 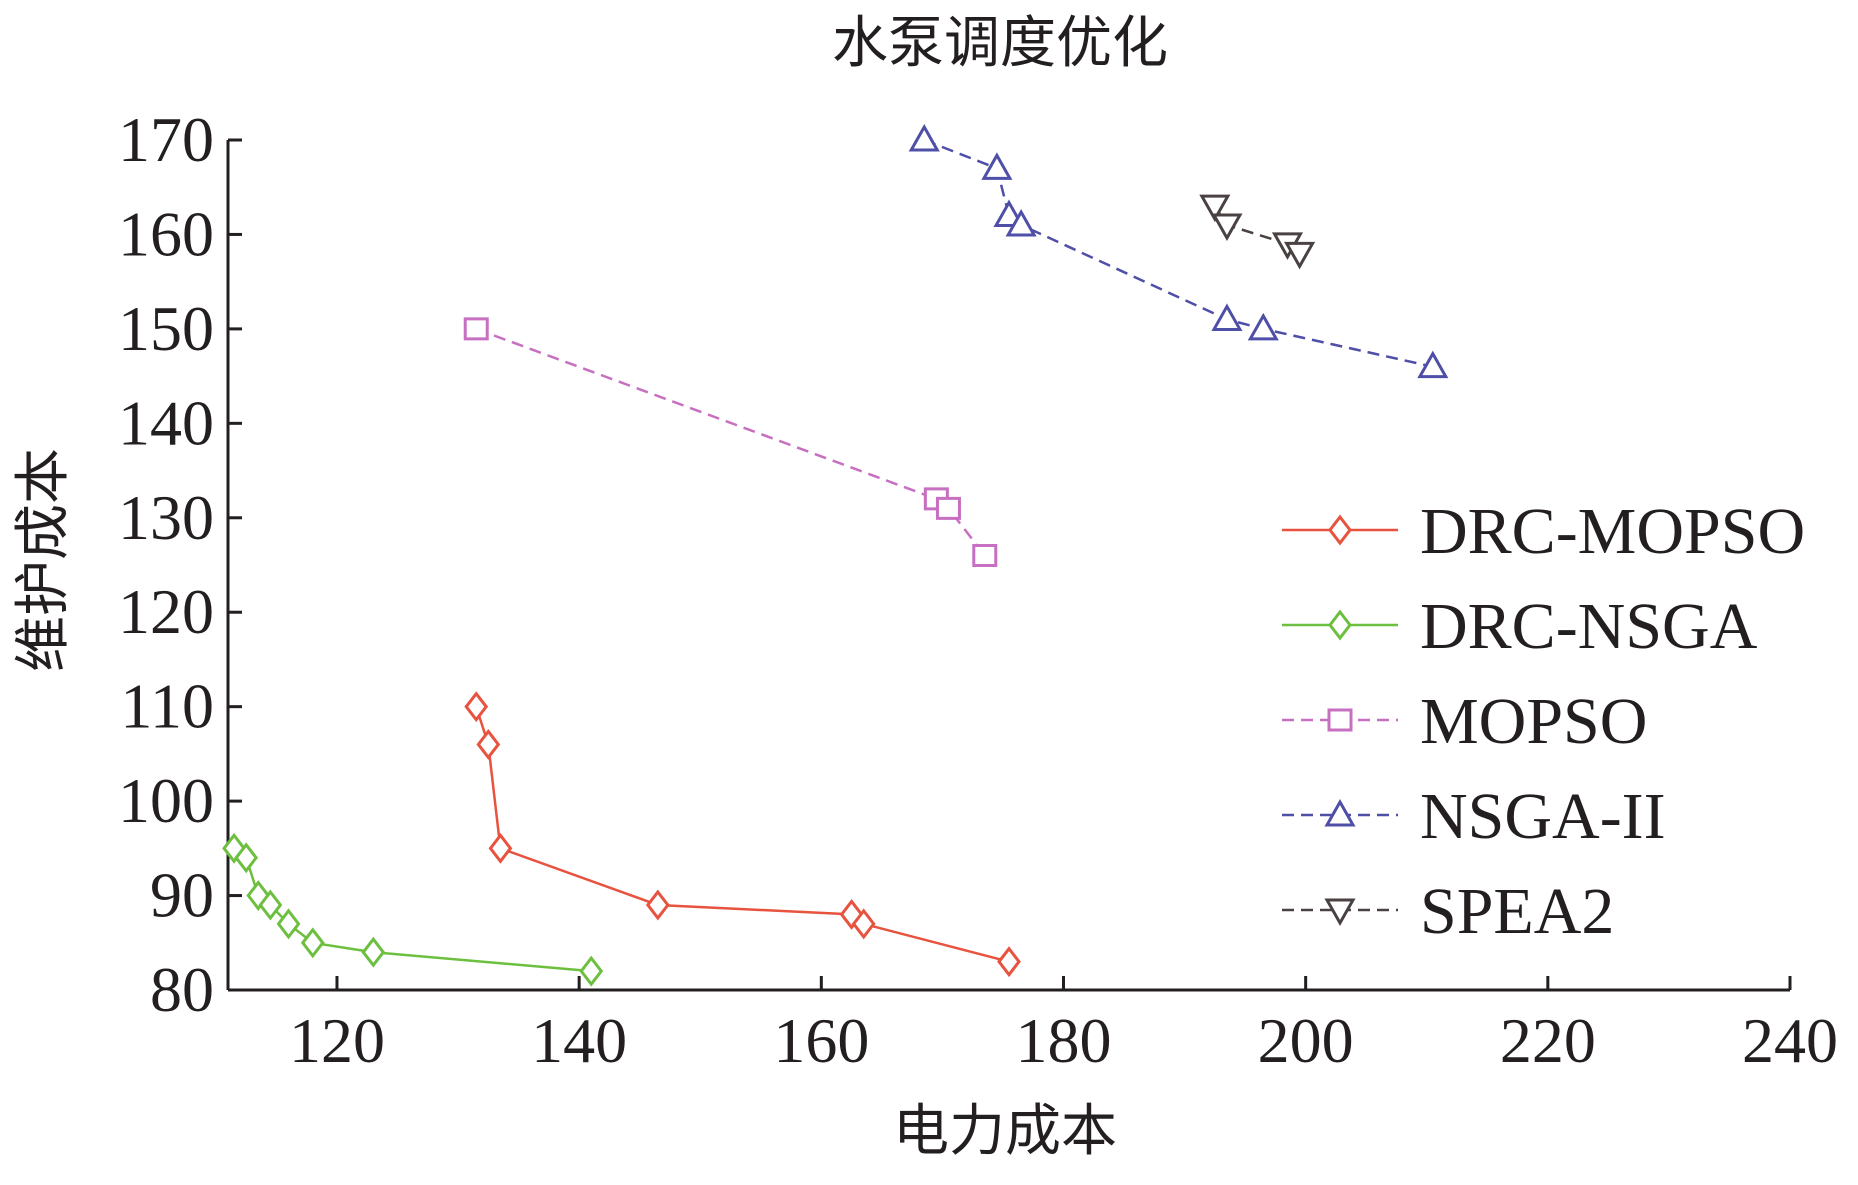 I want to click on y-tick-label: 160, so click(x=166, y=233).